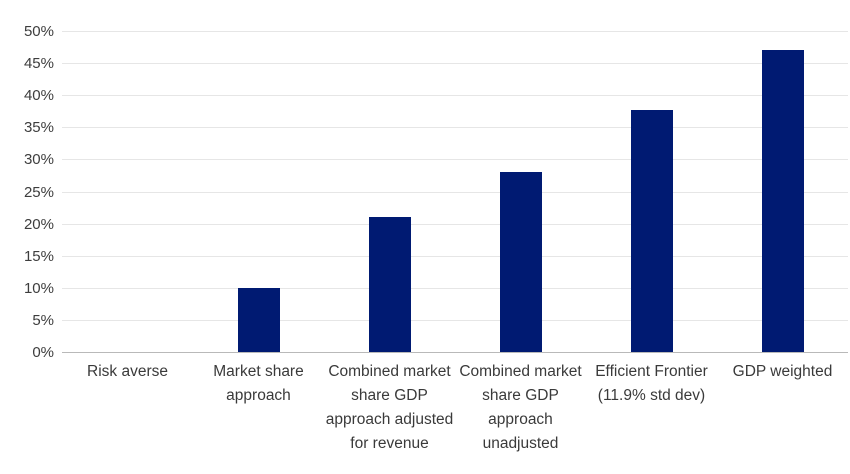 Image resolution: width=850 pixels, height=474 pixels. Describe the element at coordinates (38, 192) in the screenshot. I see `y-tick-label: 25%` at that location.